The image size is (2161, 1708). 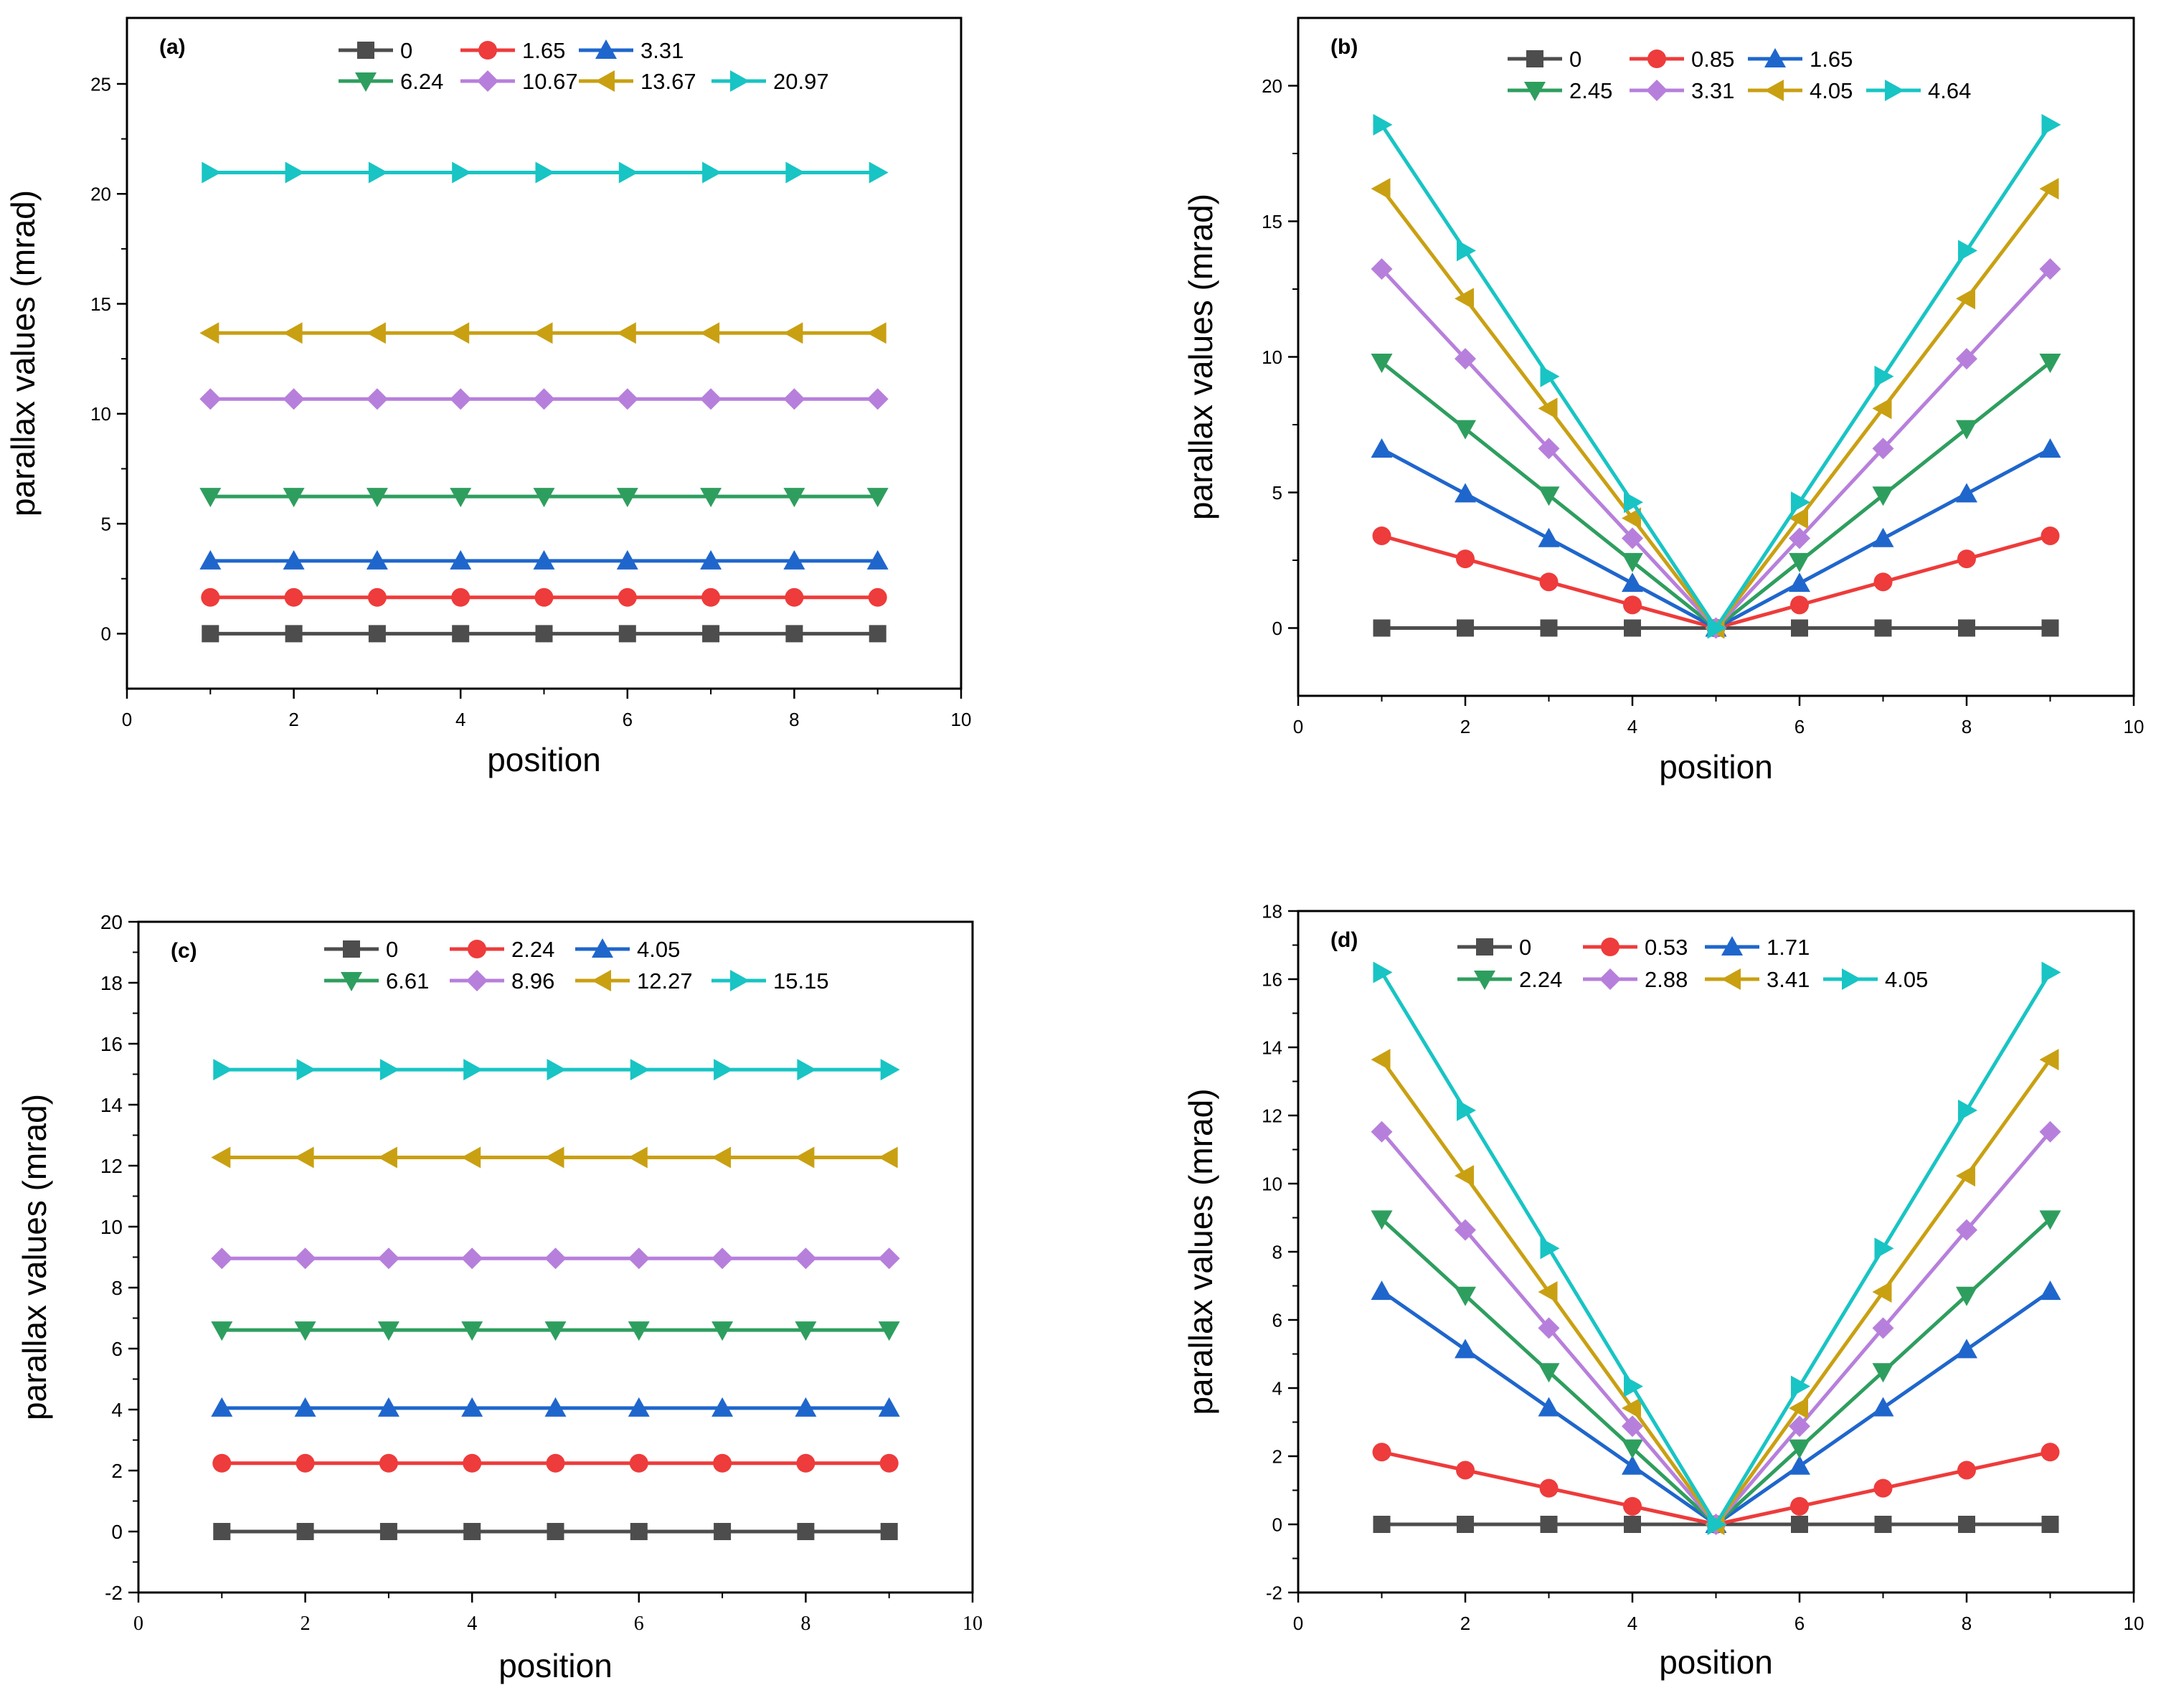 What do you see at coordinates (1800, 90) in the screenshot?
I see `legend-item-4.05: 4.05` at bounding box center [1800, 90].